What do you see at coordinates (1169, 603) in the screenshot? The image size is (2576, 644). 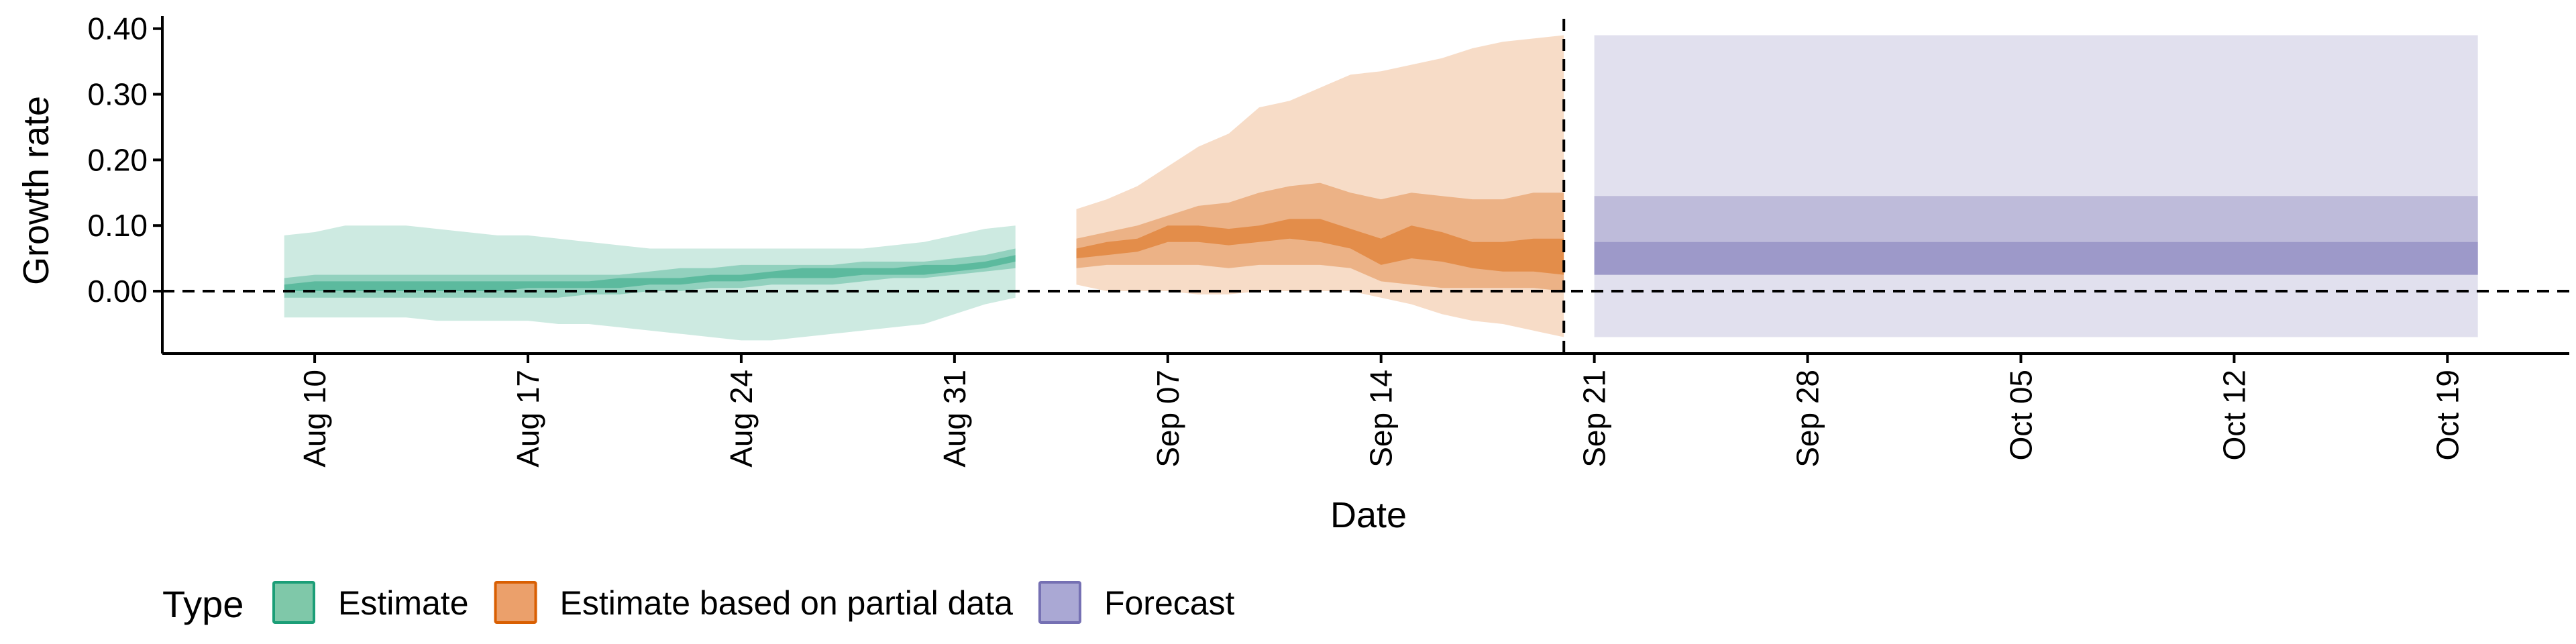 I see `legend-label: Forecast` at bounding box center [1169, 603].